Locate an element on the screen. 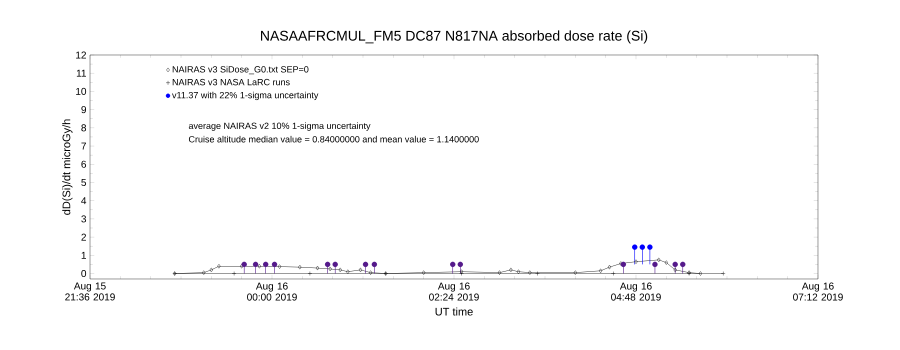  annotation: average NAIRAS v2 10% 1-sigma uncertainty is located at coordinates (279, 126).